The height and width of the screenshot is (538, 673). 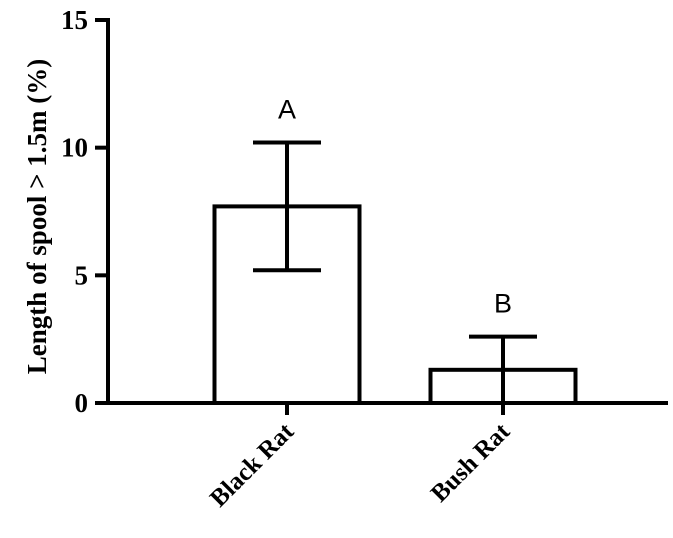 I want to click on y-tick-label: 5, so click(x=82, y=275).